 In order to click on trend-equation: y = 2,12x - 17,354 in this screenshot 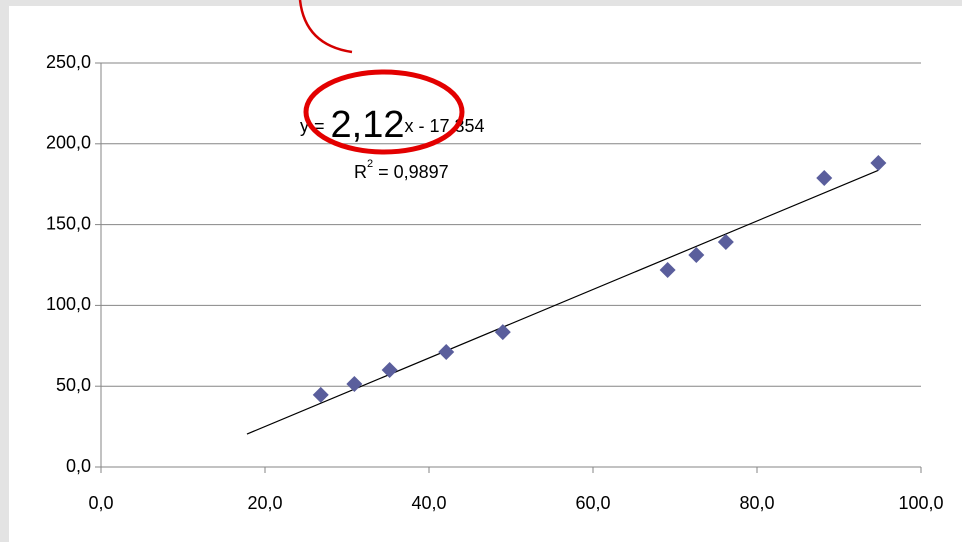, I will do `click(392, 125)`.